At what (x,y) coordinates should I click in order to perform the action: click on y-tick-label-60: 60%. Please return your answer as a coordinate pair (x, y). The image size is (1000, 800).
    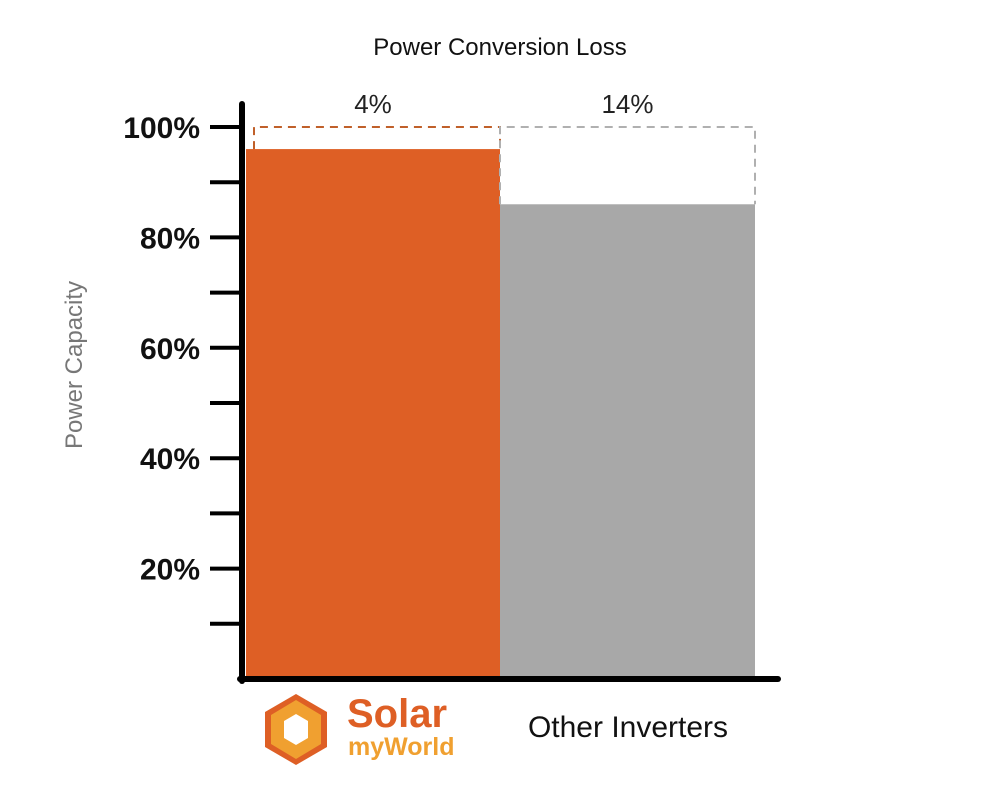
    Looking at the image, I should click on (170, 349).